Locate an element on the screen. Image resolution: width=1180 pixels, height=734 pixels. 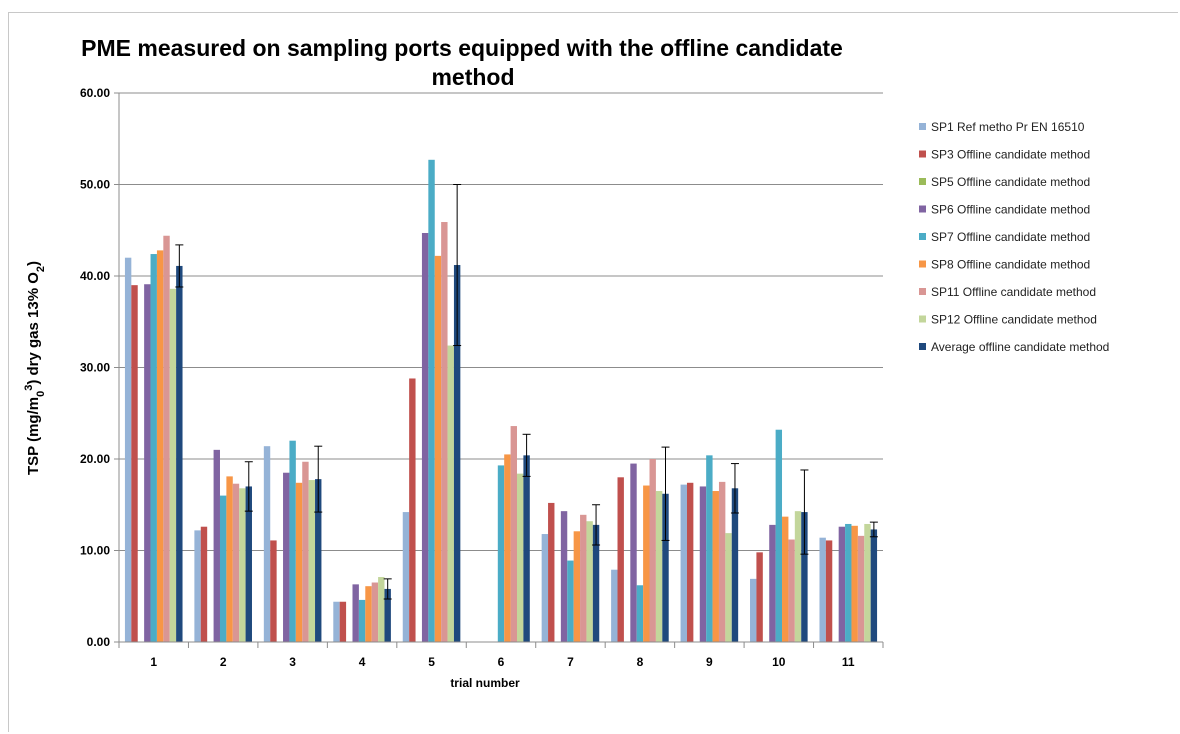
x-tick-label: 2 is located at coordinates (223, 662).